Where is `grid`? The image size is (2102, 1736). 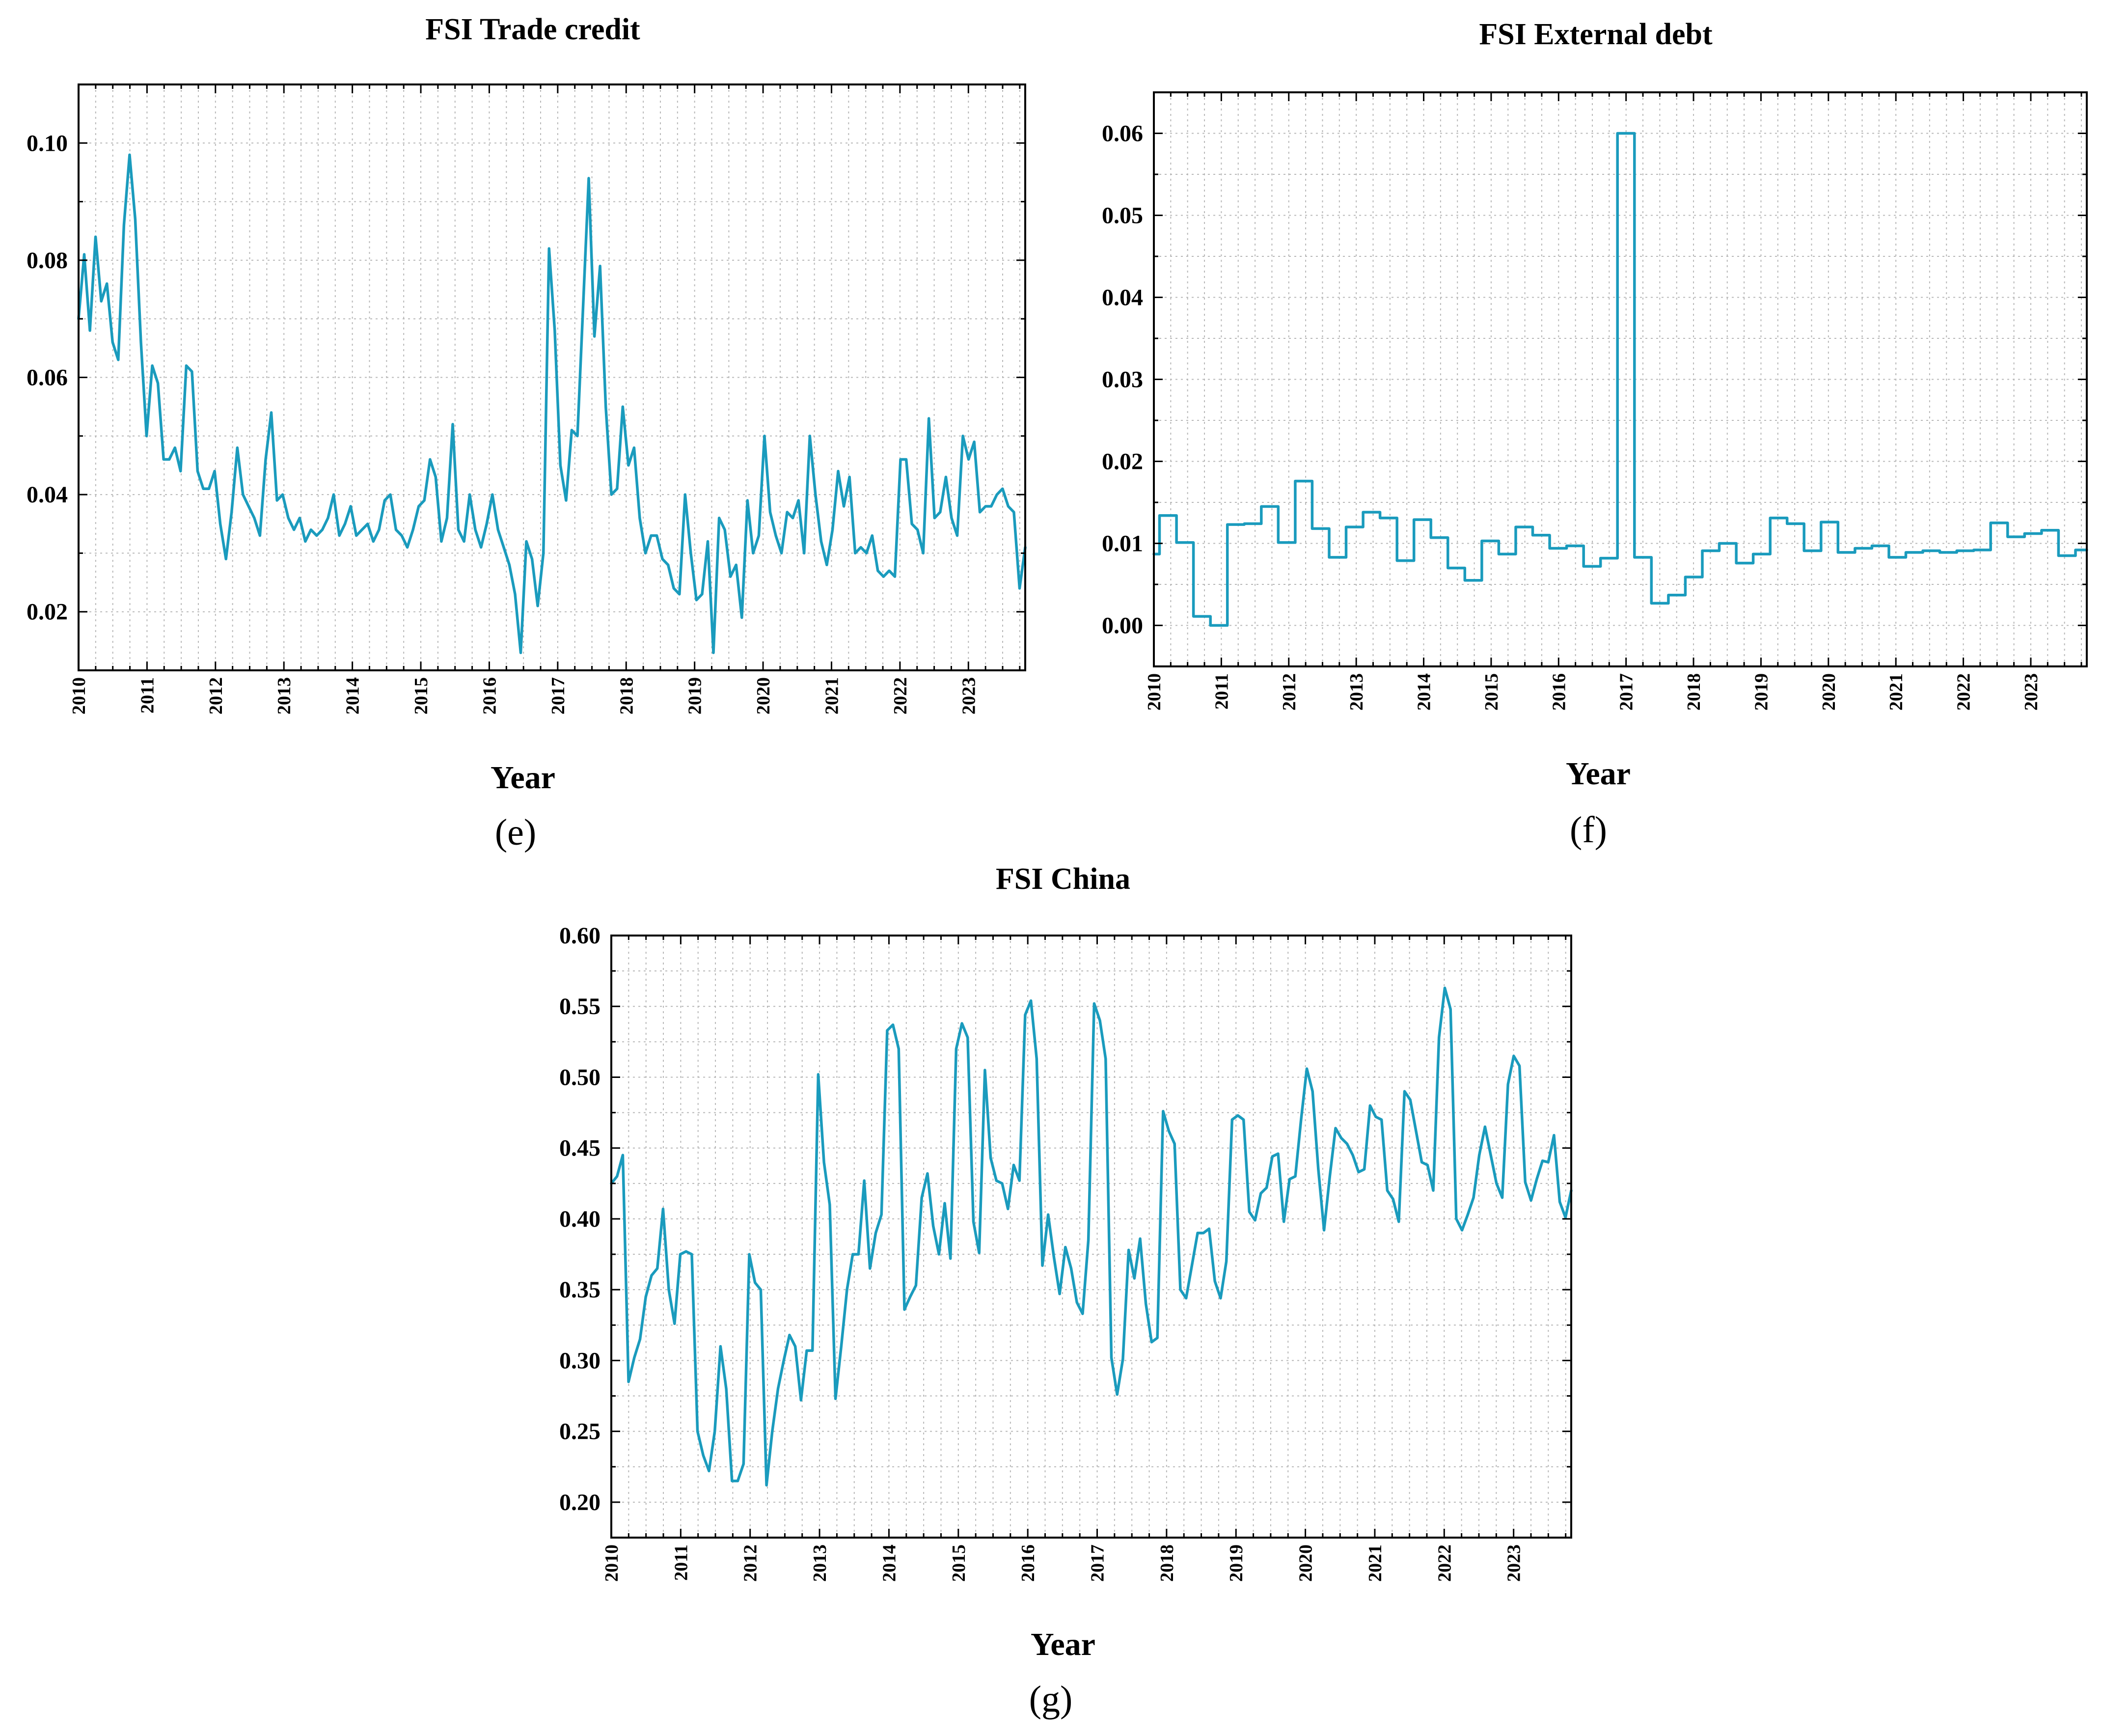 grid is located at coordinates (1620, 379).